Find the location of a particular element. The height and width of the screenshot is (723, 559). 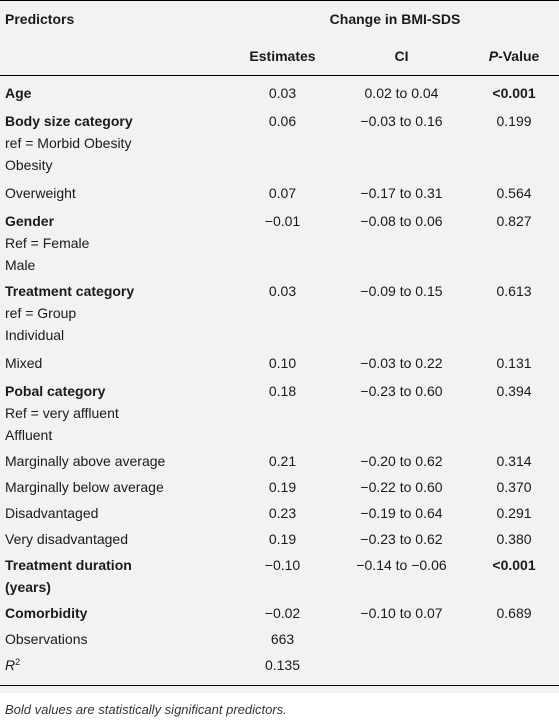

ci-cell: −0.19 to 0.64 is located at coordinates (401, 512).